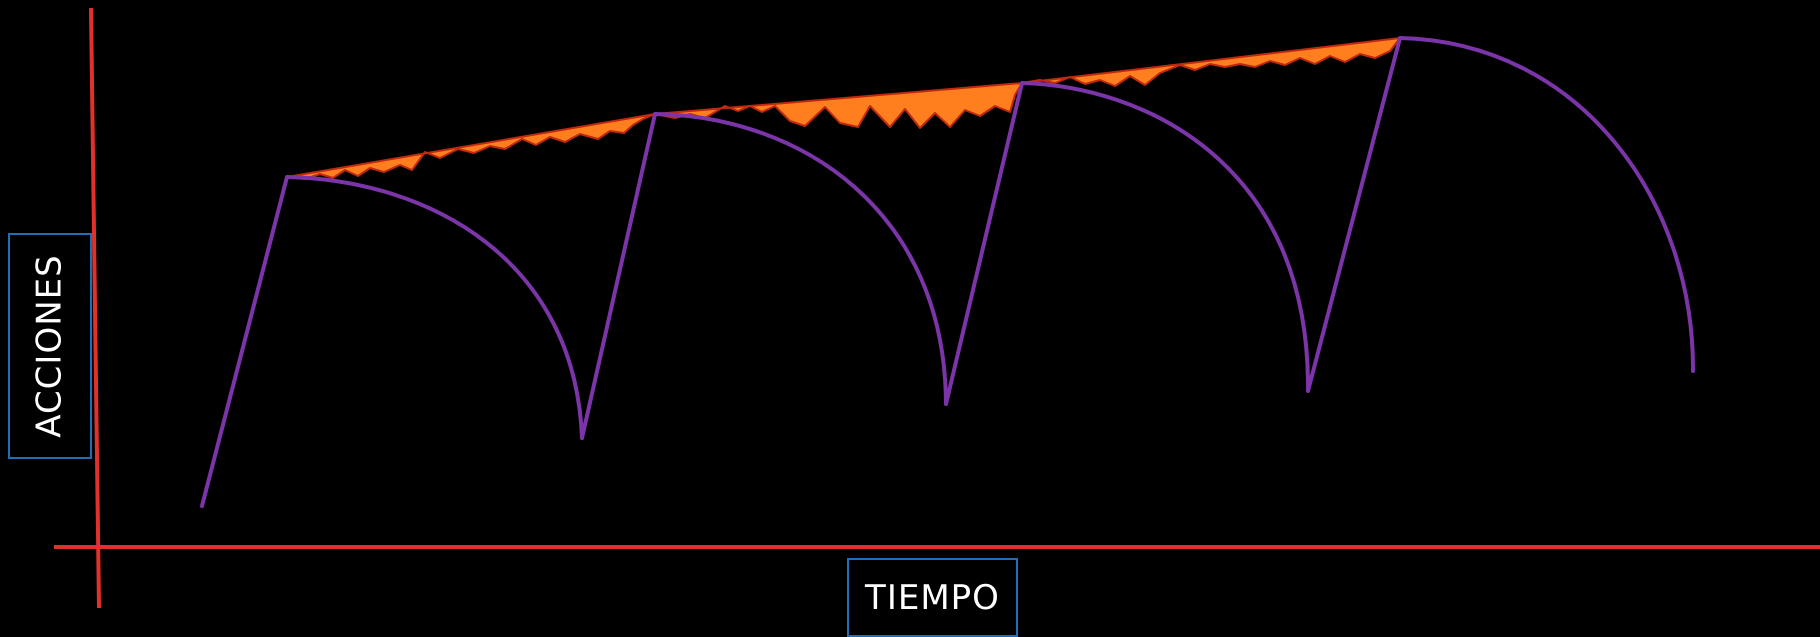 Image resolution: width=1820 pixels, height=637 pixels. I want to click on y-axis-label-box: ACCIONES, so click(50, 346).